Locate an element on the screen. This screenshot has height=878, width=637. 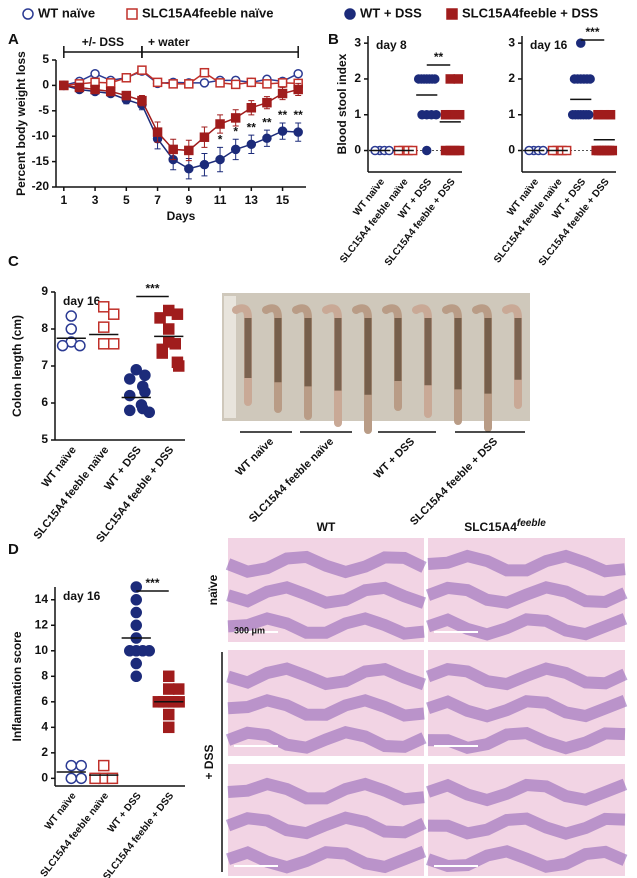
row-label: naïve is located at coordinates (213, 589).